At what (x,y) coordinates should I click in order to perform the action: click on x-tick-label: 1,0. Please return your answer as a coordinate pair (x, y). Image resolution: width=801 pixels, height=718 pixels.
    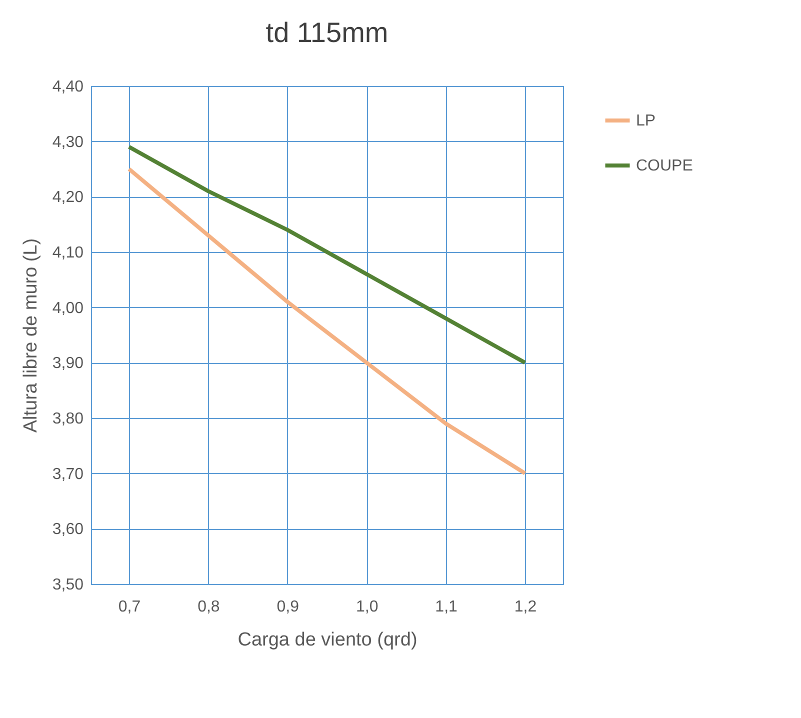
    Looking at the image, I should click on (367, 607).